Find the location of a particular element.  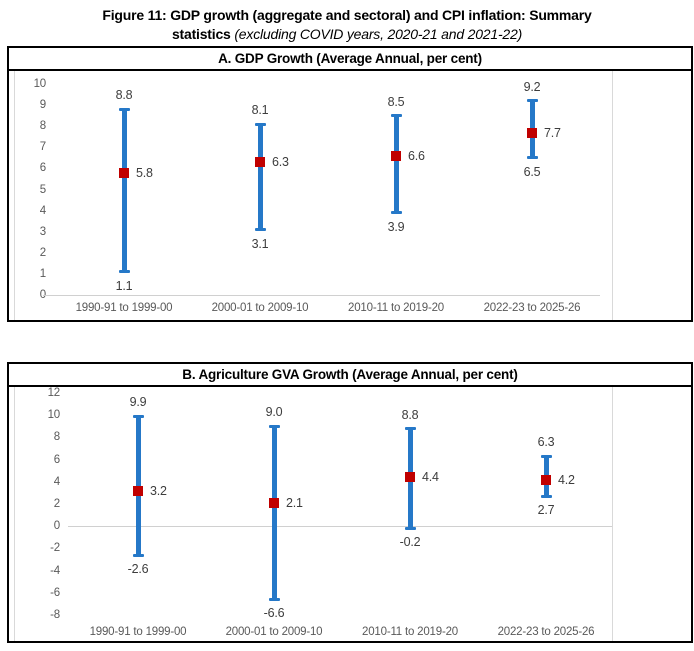

data-label-mean: 4.4 is located at coordinates (430, 477).